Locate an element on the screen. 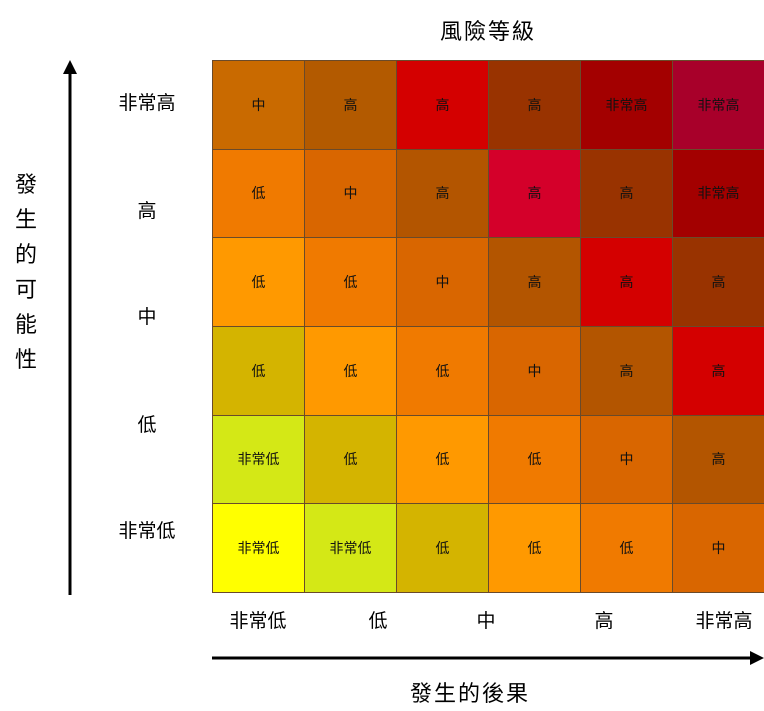 The image size is (764, 711). column-label: 非常低 is located at coordinates (258, 621).